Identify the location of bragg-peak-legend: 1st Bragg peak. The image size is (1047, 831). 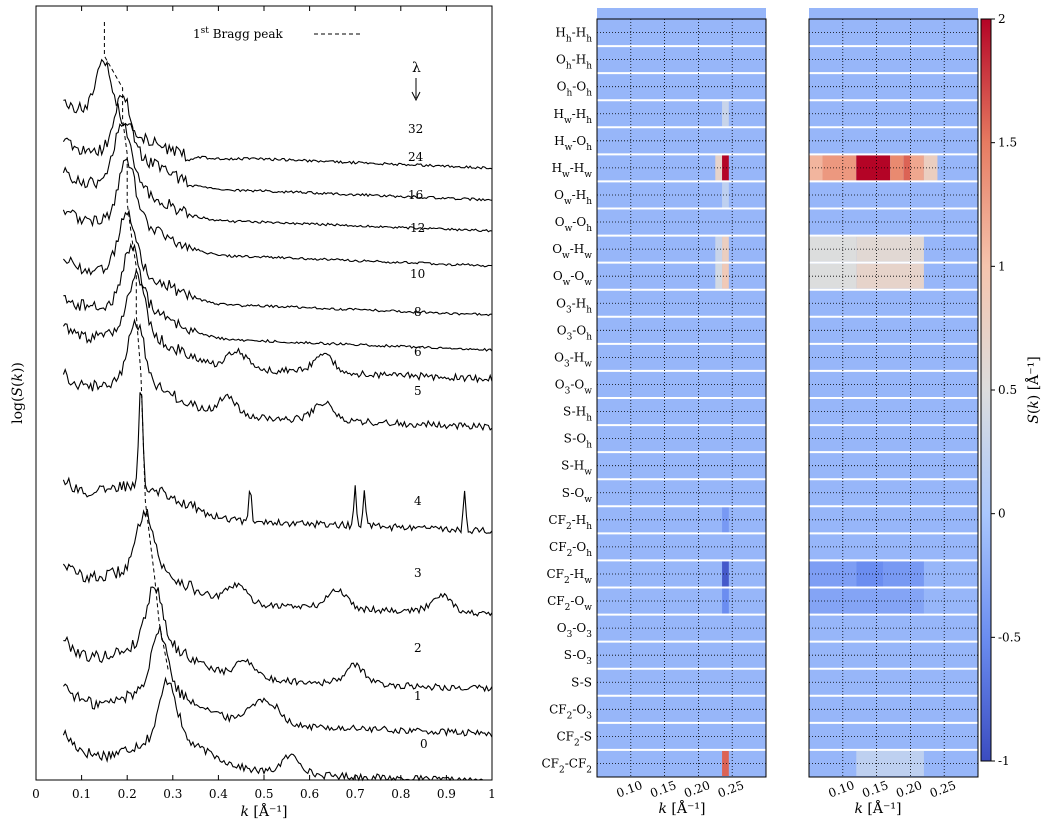
(276, 33).